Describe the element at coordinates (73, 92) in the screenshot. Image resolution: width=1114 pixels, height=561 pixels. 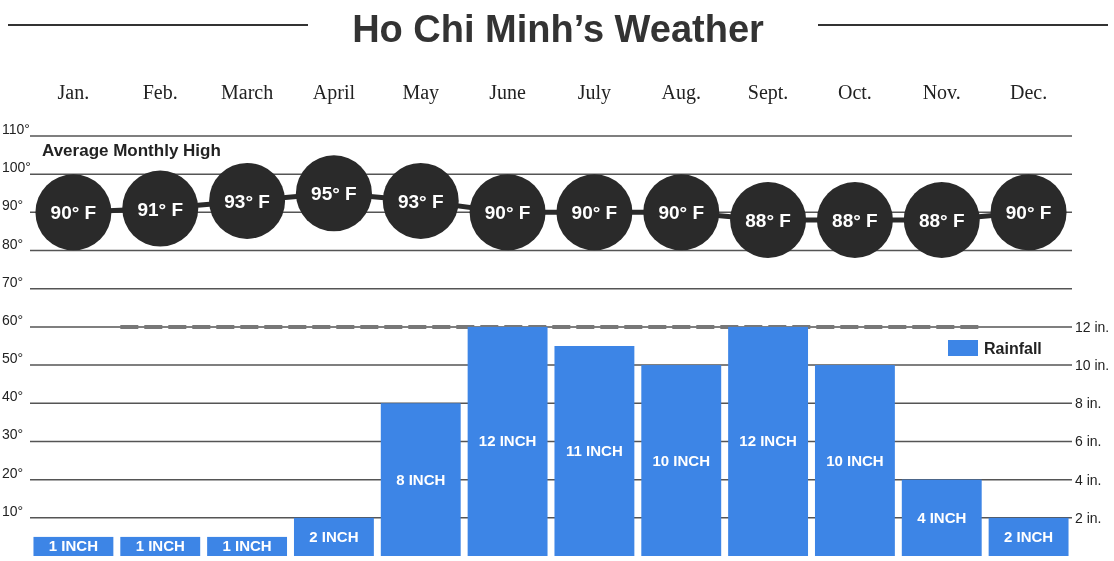
I see `x-tick-label: Jan.` at that location.